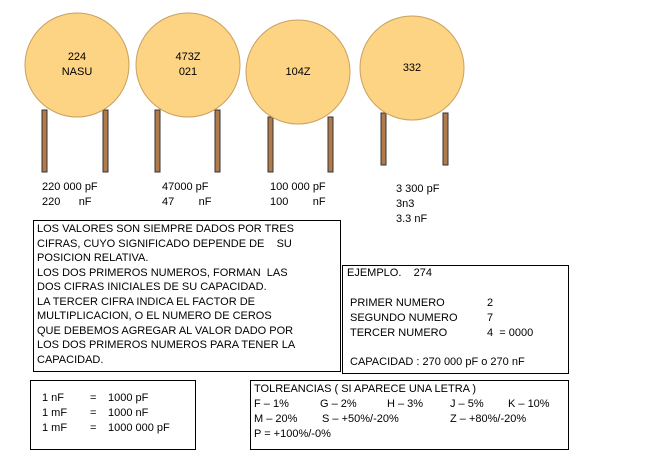 This screenshot has height=462, width=647. I want to click on capacitor-code: NASU, so click(77, 72).